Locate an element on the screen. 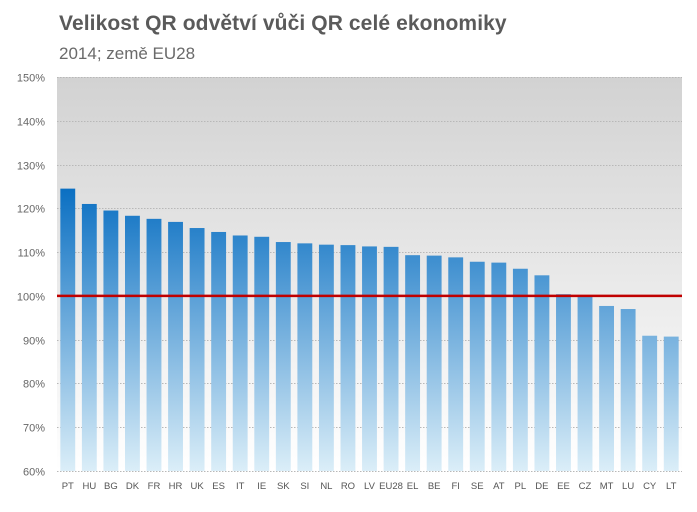  bar-bg is located at coordinates (111, 340).